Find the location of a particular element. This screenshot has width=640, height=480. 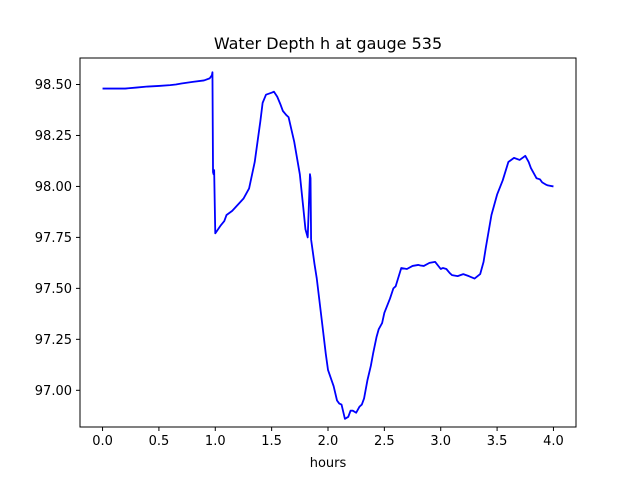

x-tick-label: 2.0 is located at coordinates (328, 441).